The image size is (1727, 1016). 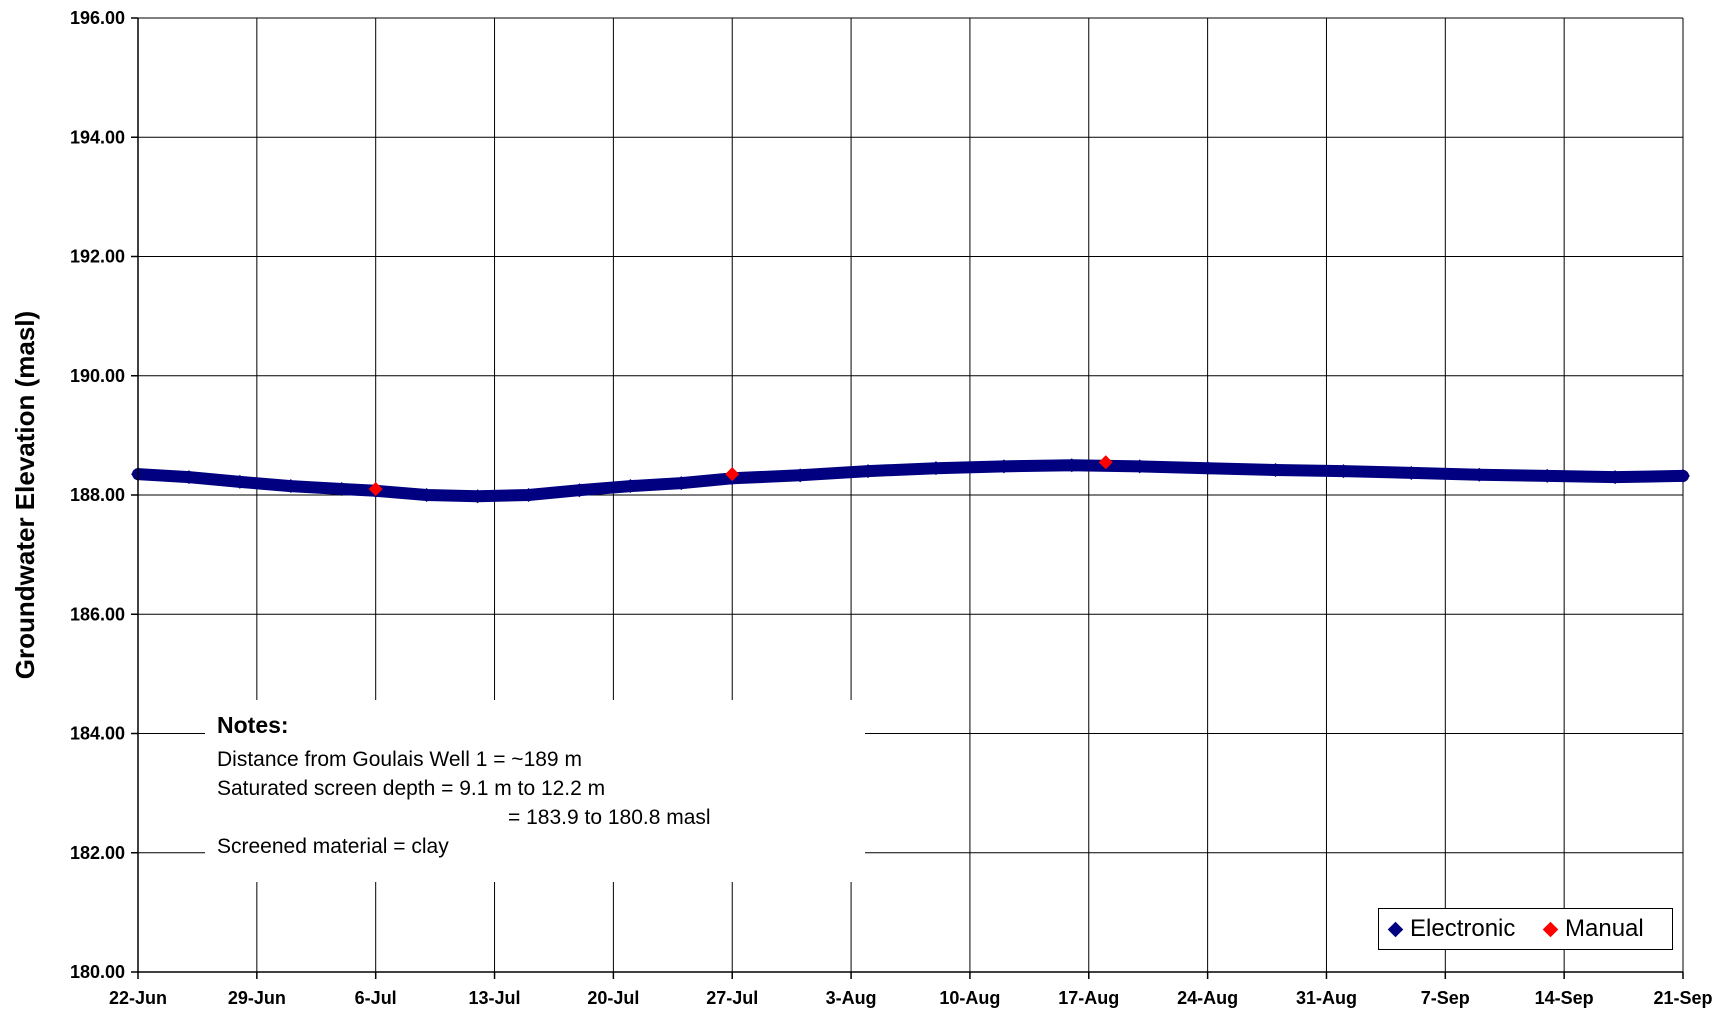 I want to click on x-tick-label: 3-Aug, so click(x=851, y=998).